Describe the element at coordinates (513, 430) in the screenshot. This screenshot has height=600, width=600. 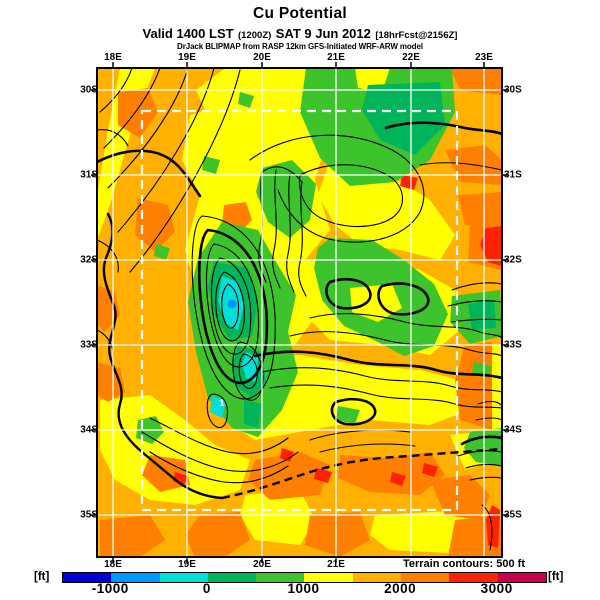
I see `axis-label-right-34S: 34S` at that location.